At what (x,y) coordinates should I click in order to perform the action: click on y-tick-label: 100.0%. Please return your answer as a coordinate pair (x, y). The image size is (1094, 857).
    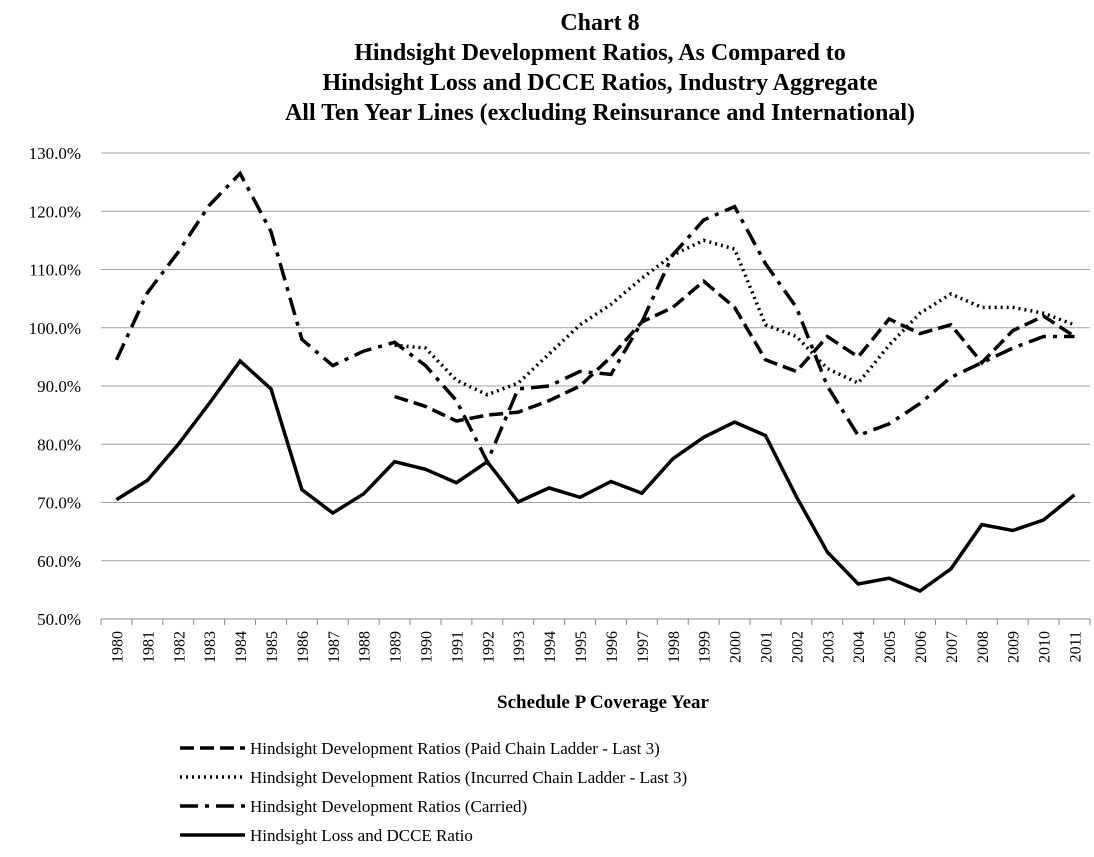
    Looking at the image, I should click on (55, 328).